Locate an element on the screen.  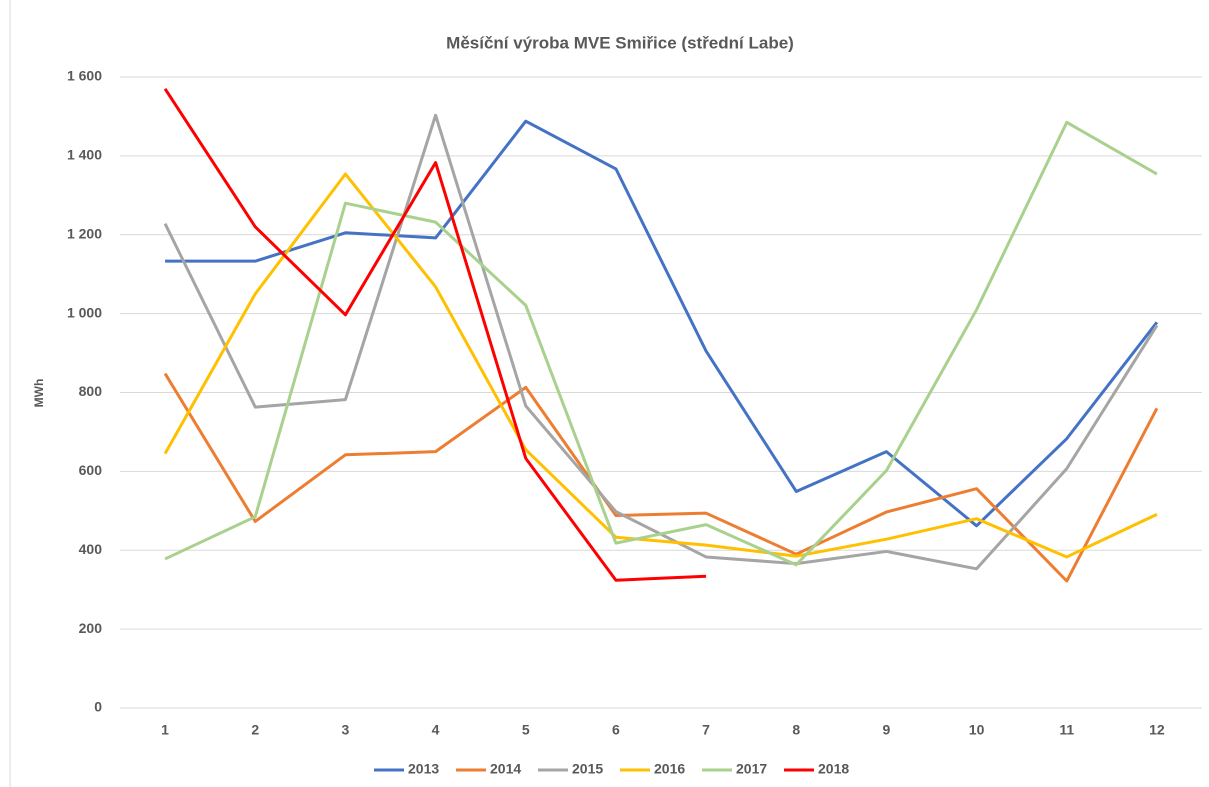
x-tick-label: 10 is located at coordinates (977, 730).